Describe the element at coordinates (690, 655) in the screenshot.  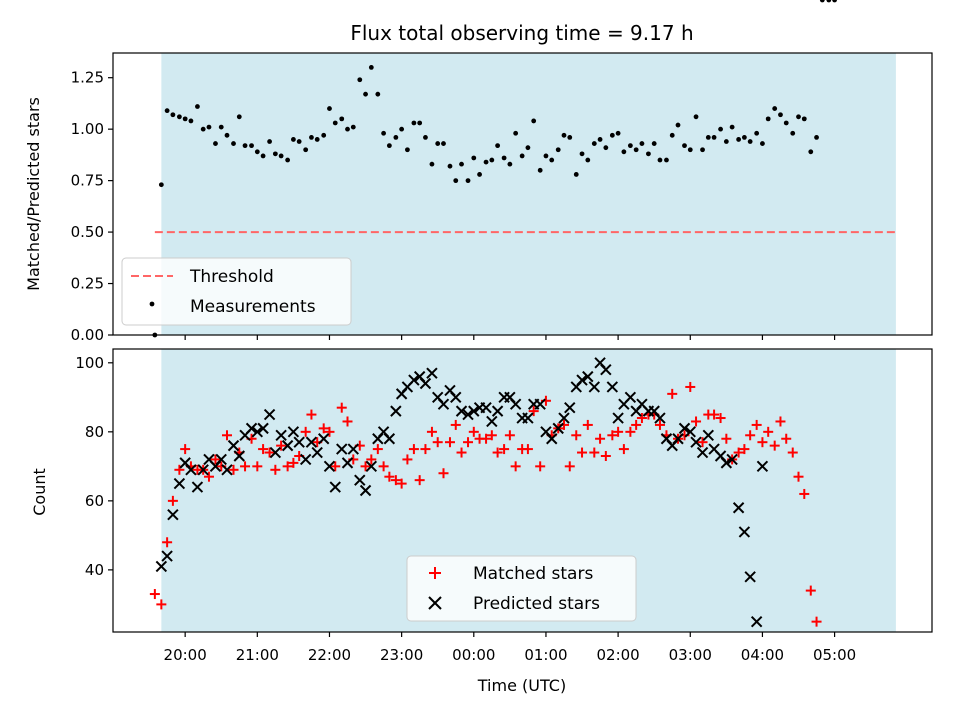
I see `x-tick-label: 03:00` at that location.